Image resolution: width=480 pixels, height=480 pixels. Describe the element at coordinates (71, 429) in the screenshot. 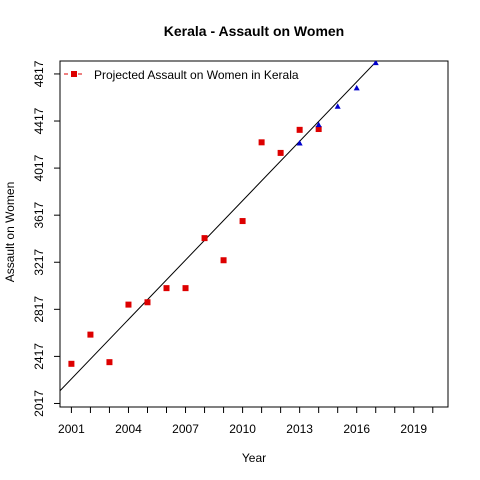

I see `x-tick-label: 2001` at that location.